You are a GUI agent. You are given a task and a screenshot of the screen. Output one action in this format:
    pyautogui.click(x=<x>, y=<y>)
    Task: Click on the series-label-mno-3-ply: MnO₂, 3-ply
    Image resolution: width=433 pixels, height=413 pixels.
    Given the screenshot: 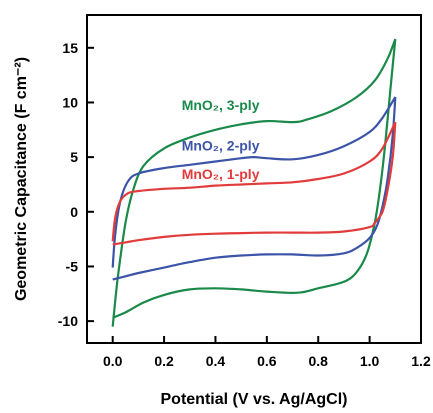 What is the action you would take?
    pyautogui.click(x=221, y=105)
    